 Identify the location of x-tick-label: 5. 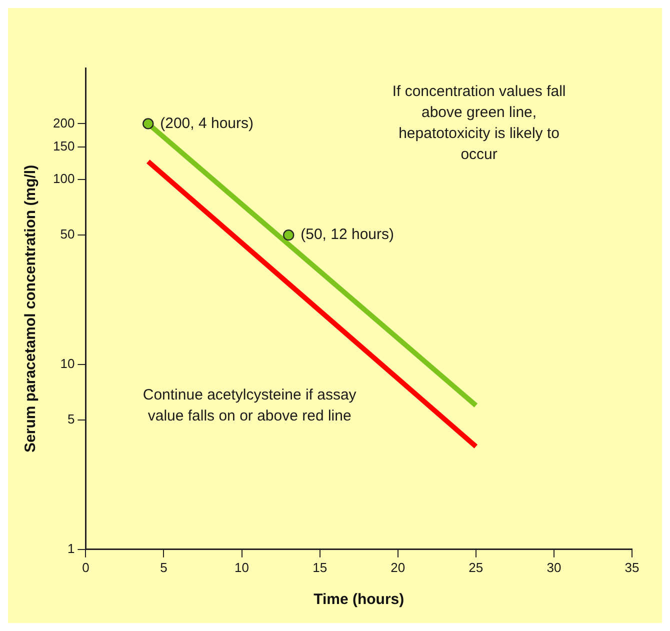
(164, 567).